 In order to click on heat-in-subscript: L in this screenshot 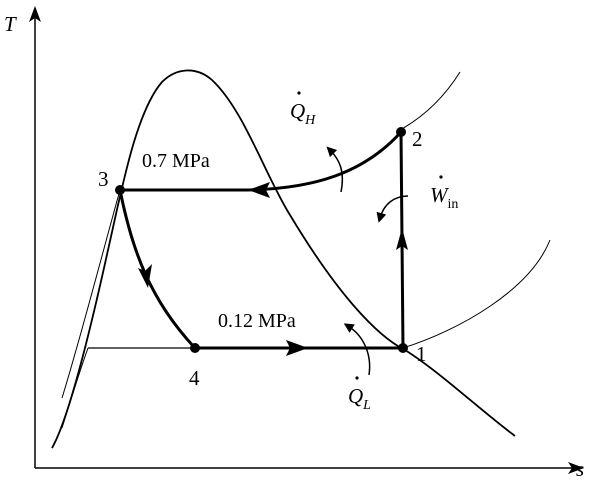, I will do `click(366, 405)`.